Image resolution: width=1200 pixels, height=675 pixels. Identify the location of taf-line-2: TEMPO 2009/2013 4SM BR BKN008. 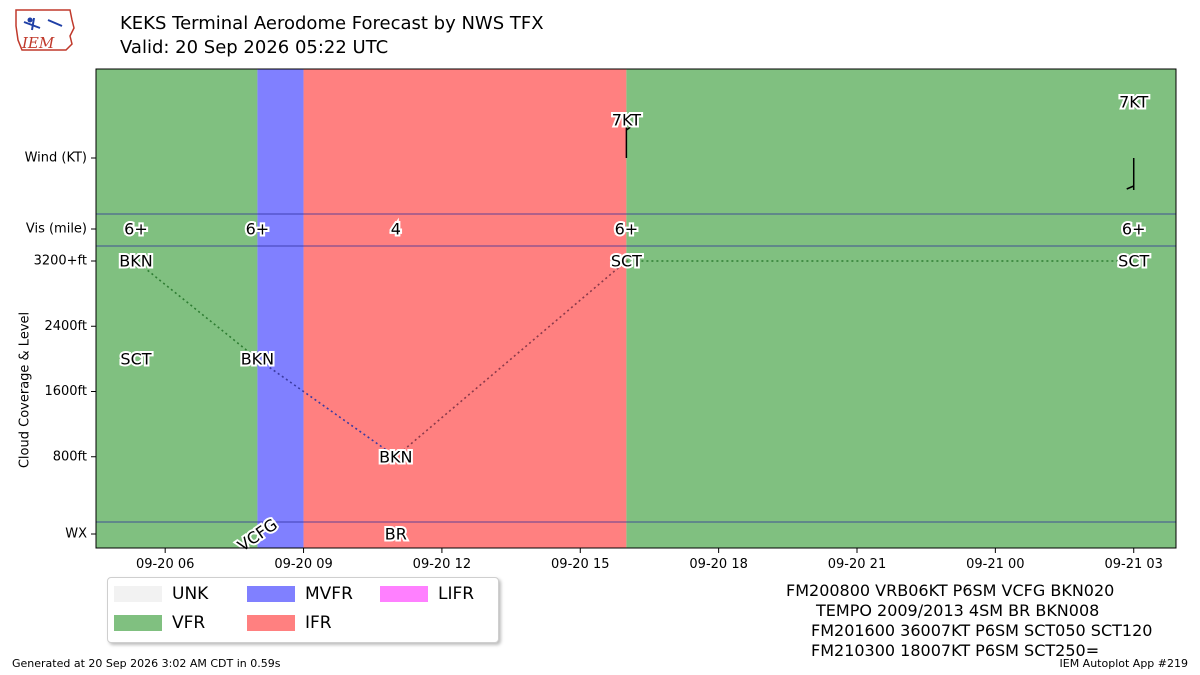
(958, 610).